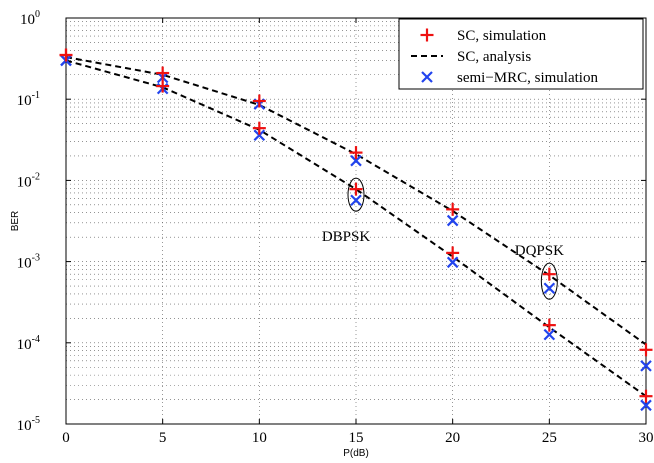 The height and width of the screenshot is (463, 654). I want to click on legend-item-sc-simulation: SC, simulation, so click(483, 36).